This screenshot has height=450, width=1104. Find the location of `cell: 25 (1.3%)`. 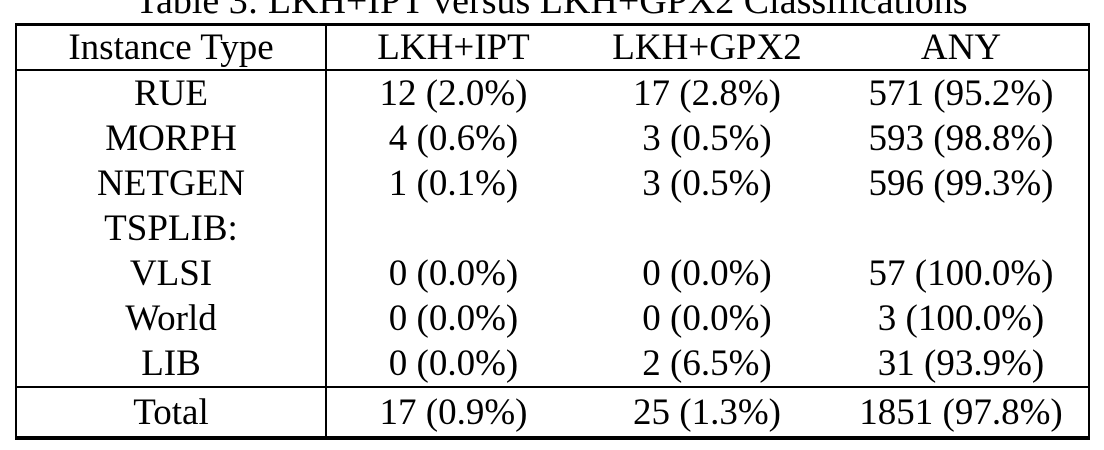

cell: 25 (1.3%) is located at coordinates (707, 412).